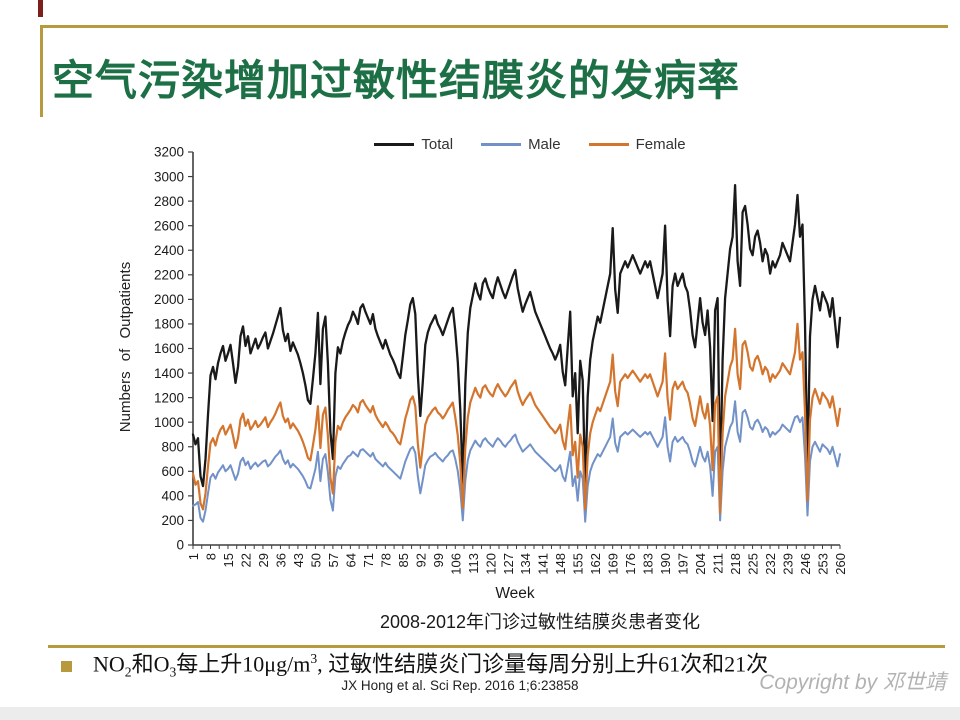  Describe the element at coordinates (403, 560) in the screenshot. I see `svg-text: 85` at that location.